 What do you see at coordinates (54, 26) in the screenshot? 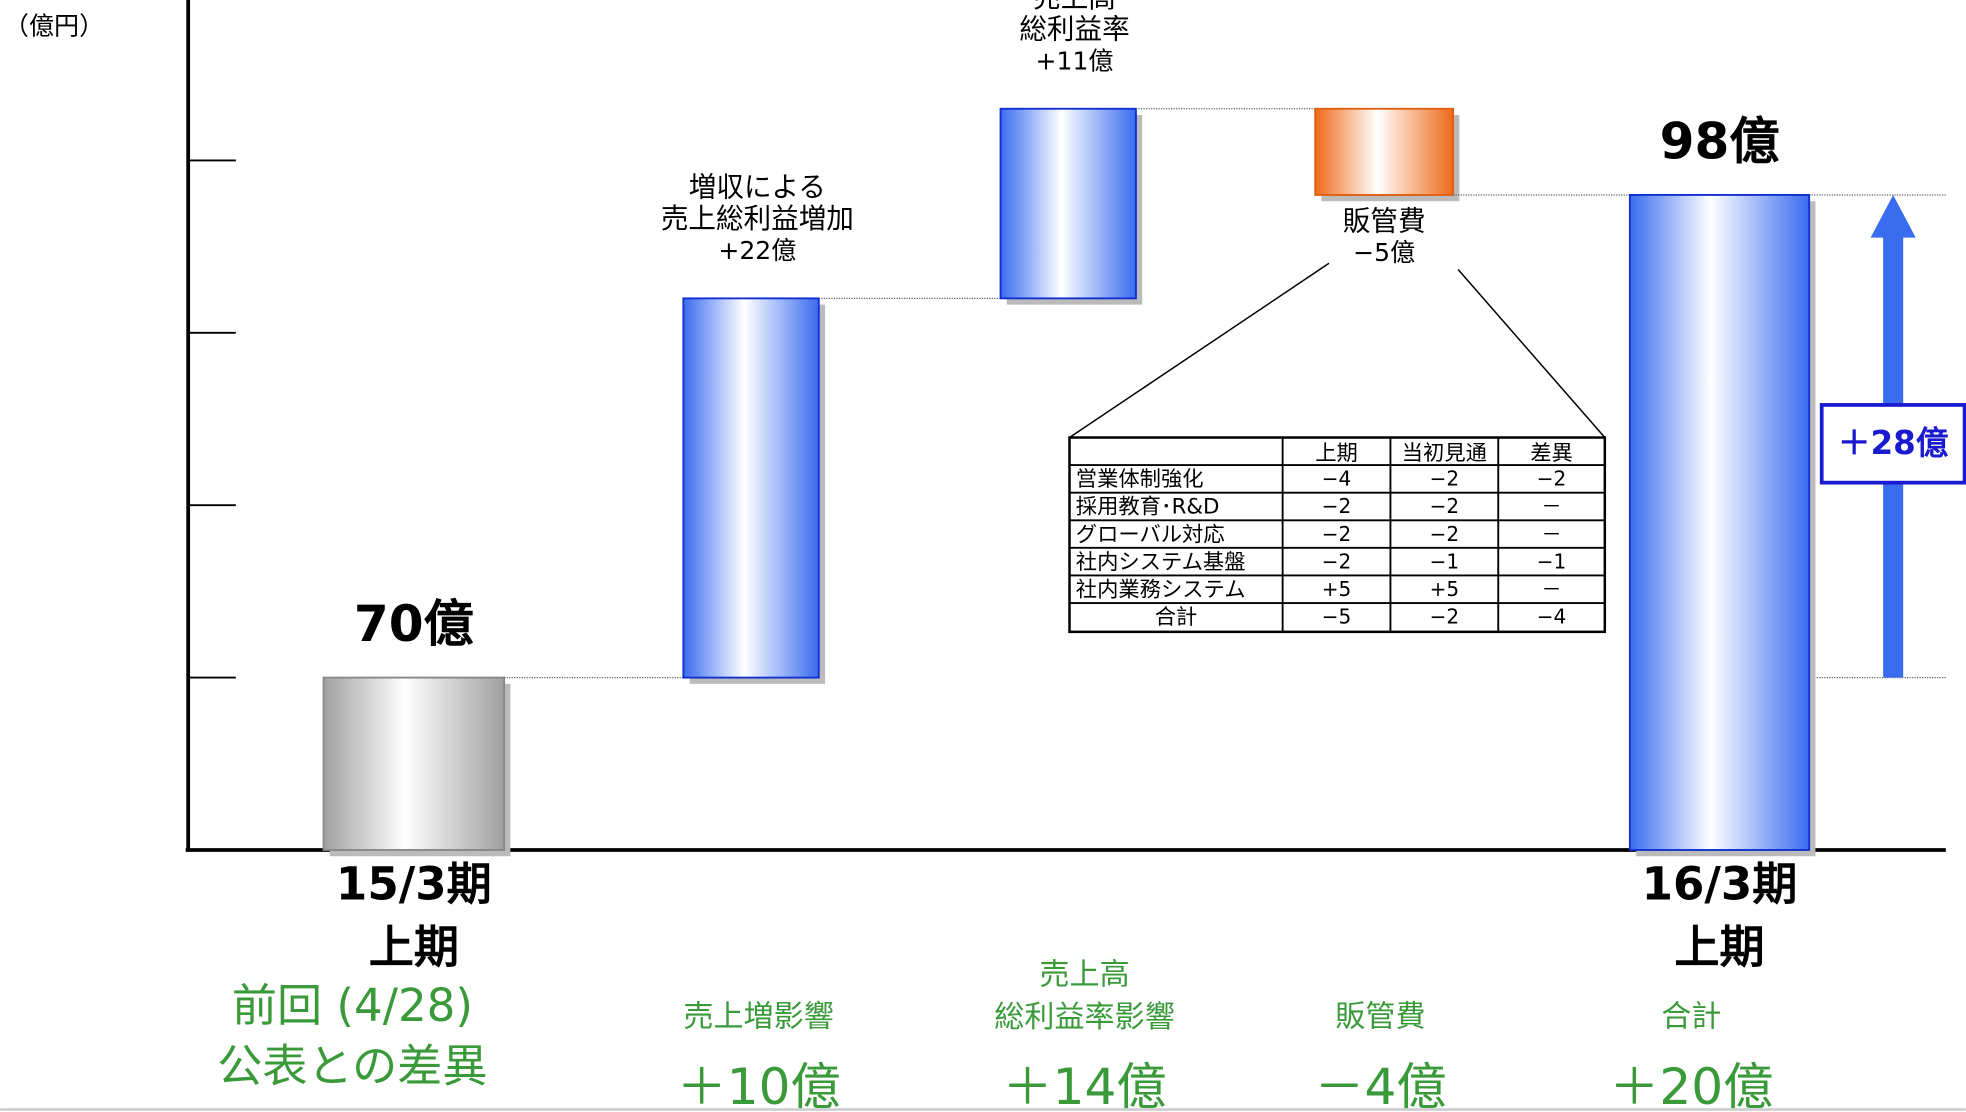
I see `y-axis-label: （億円）` at bounding box center [54, 26].